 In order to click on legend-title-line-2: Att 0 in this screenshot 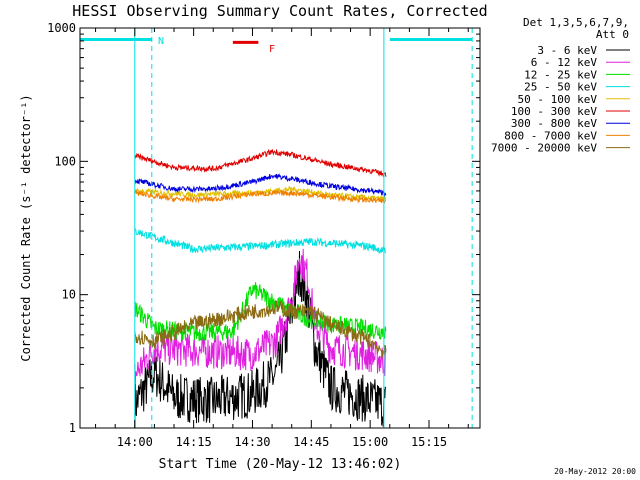, I will do `click(612, 34)`.